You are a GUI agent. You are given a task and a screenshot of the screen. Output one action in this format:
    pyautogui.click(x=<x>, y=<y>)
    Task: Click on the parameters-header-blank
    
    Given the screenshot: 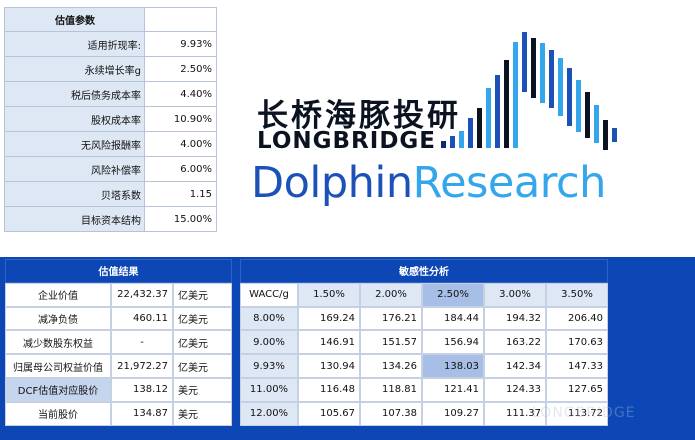 What is the action you would take?
    pyautogui.click(x=180, y=19)
    